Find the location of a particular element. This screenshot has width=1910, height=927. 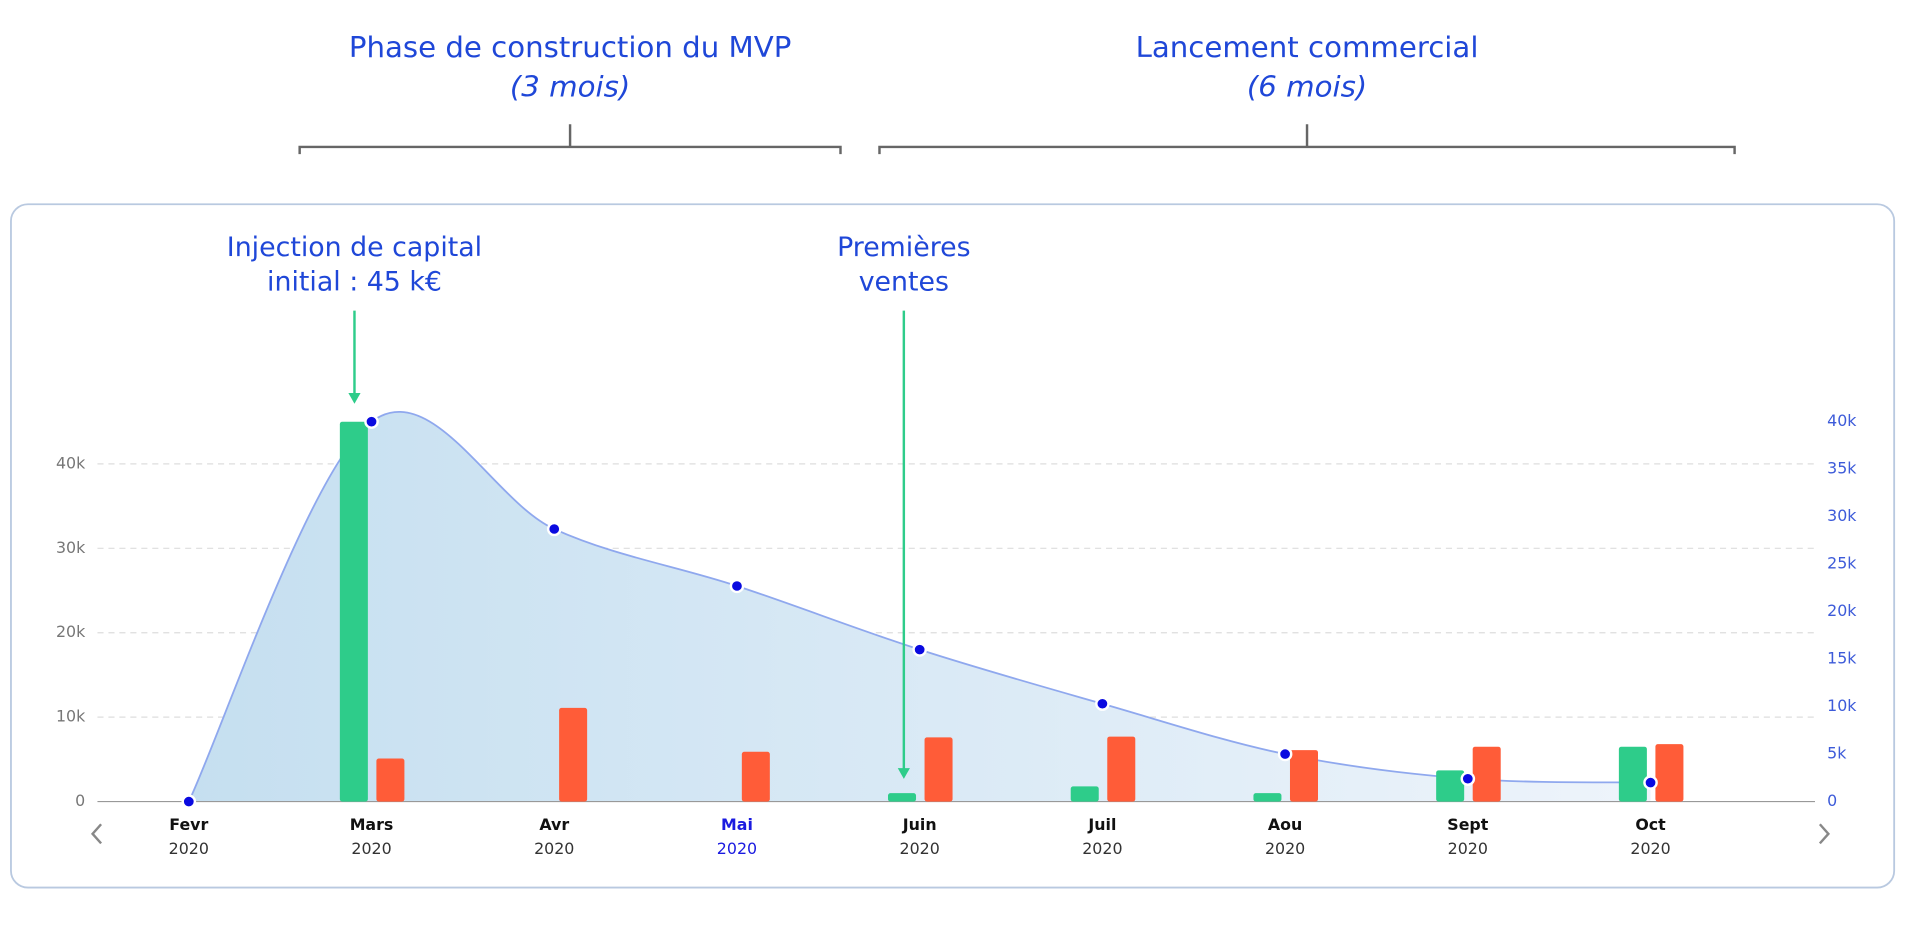

y2-tick-label: 15k is located at coordinates (1842, 658).